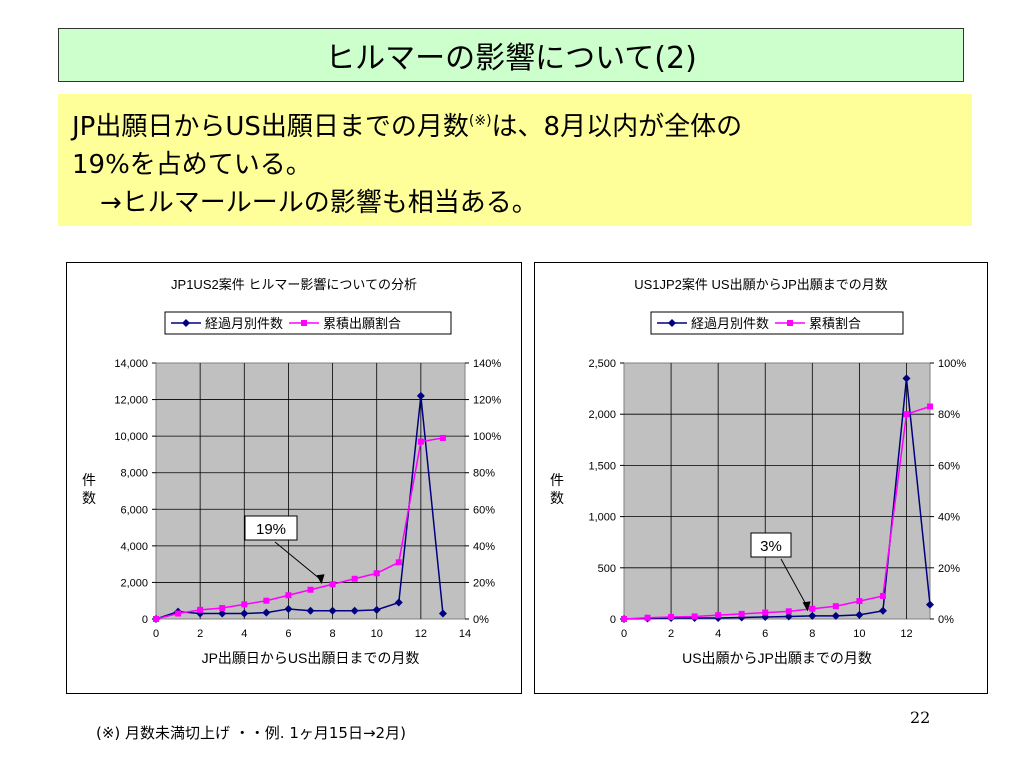 Image resolution: width=1024 pixels, height=768 pixels. I want to click on y2-tick-label: 80%, so click(484, 474).